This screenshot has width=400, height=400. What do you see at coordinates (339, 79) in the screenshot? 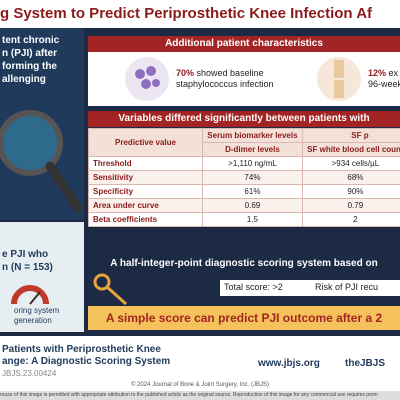
I see `knee-icon` at bounding box center [339, 79].